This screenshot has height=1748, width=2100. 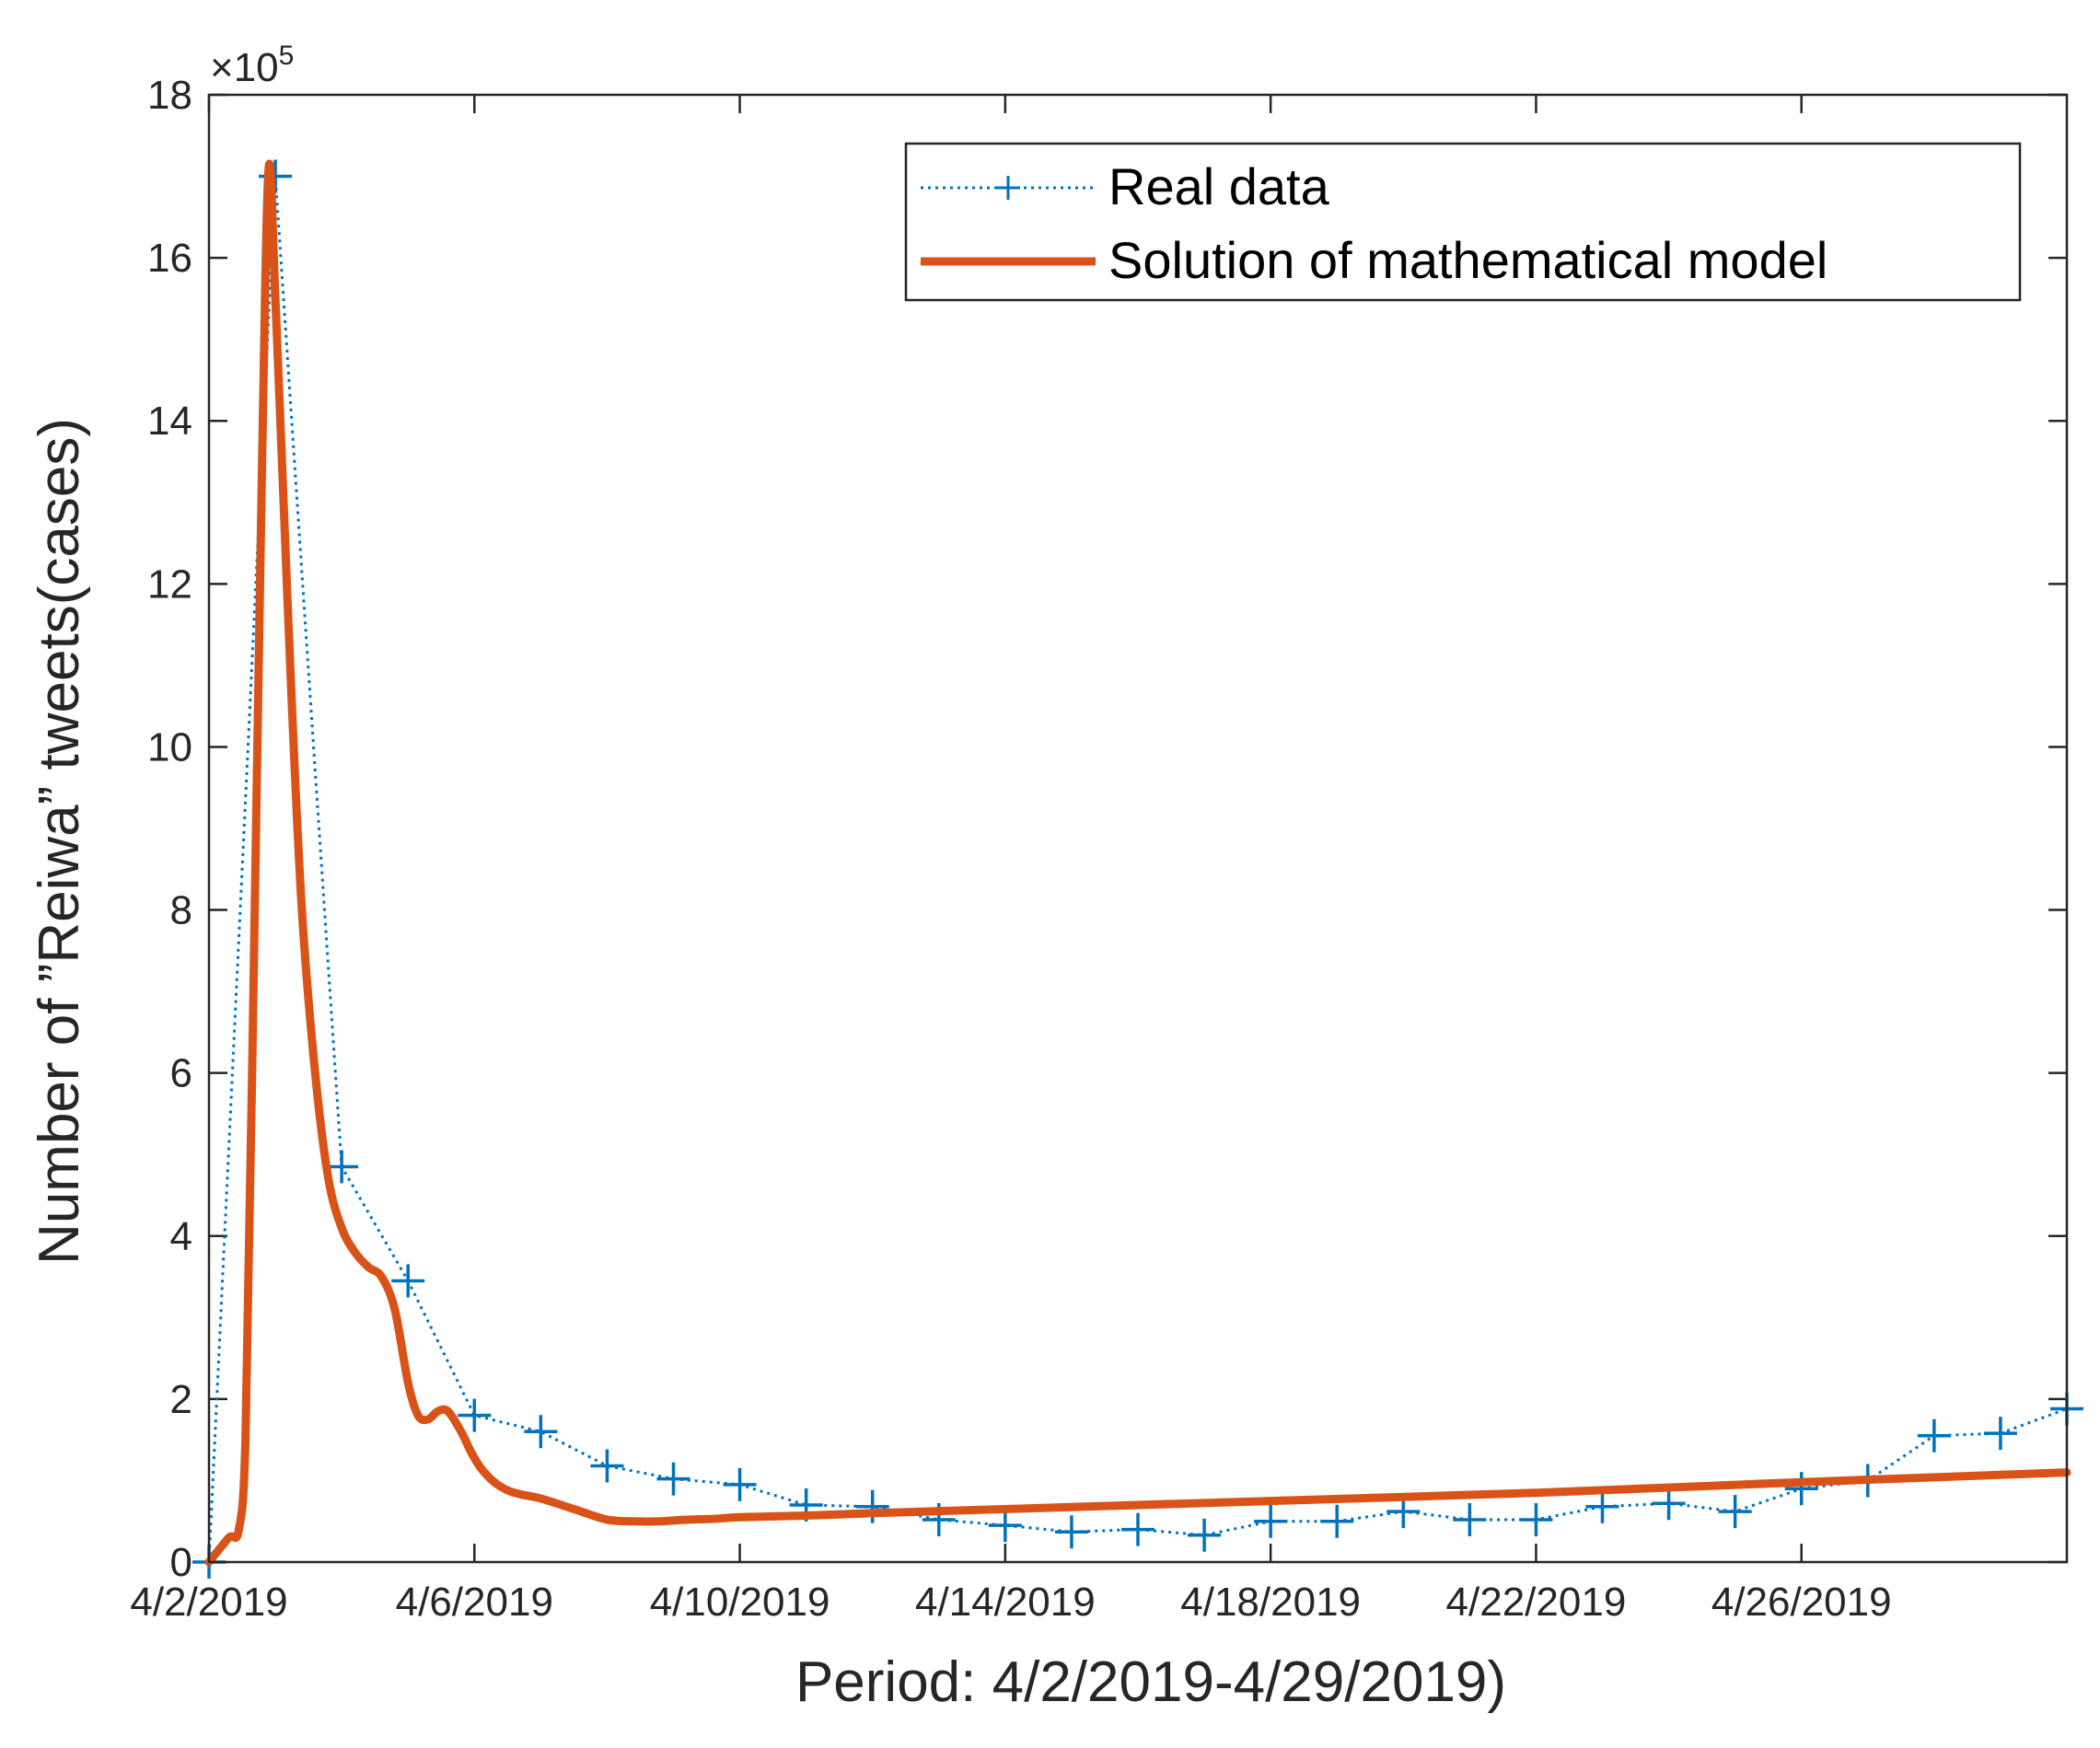 I want to click on y-tick-label: 8, so click(x=181, y=910).